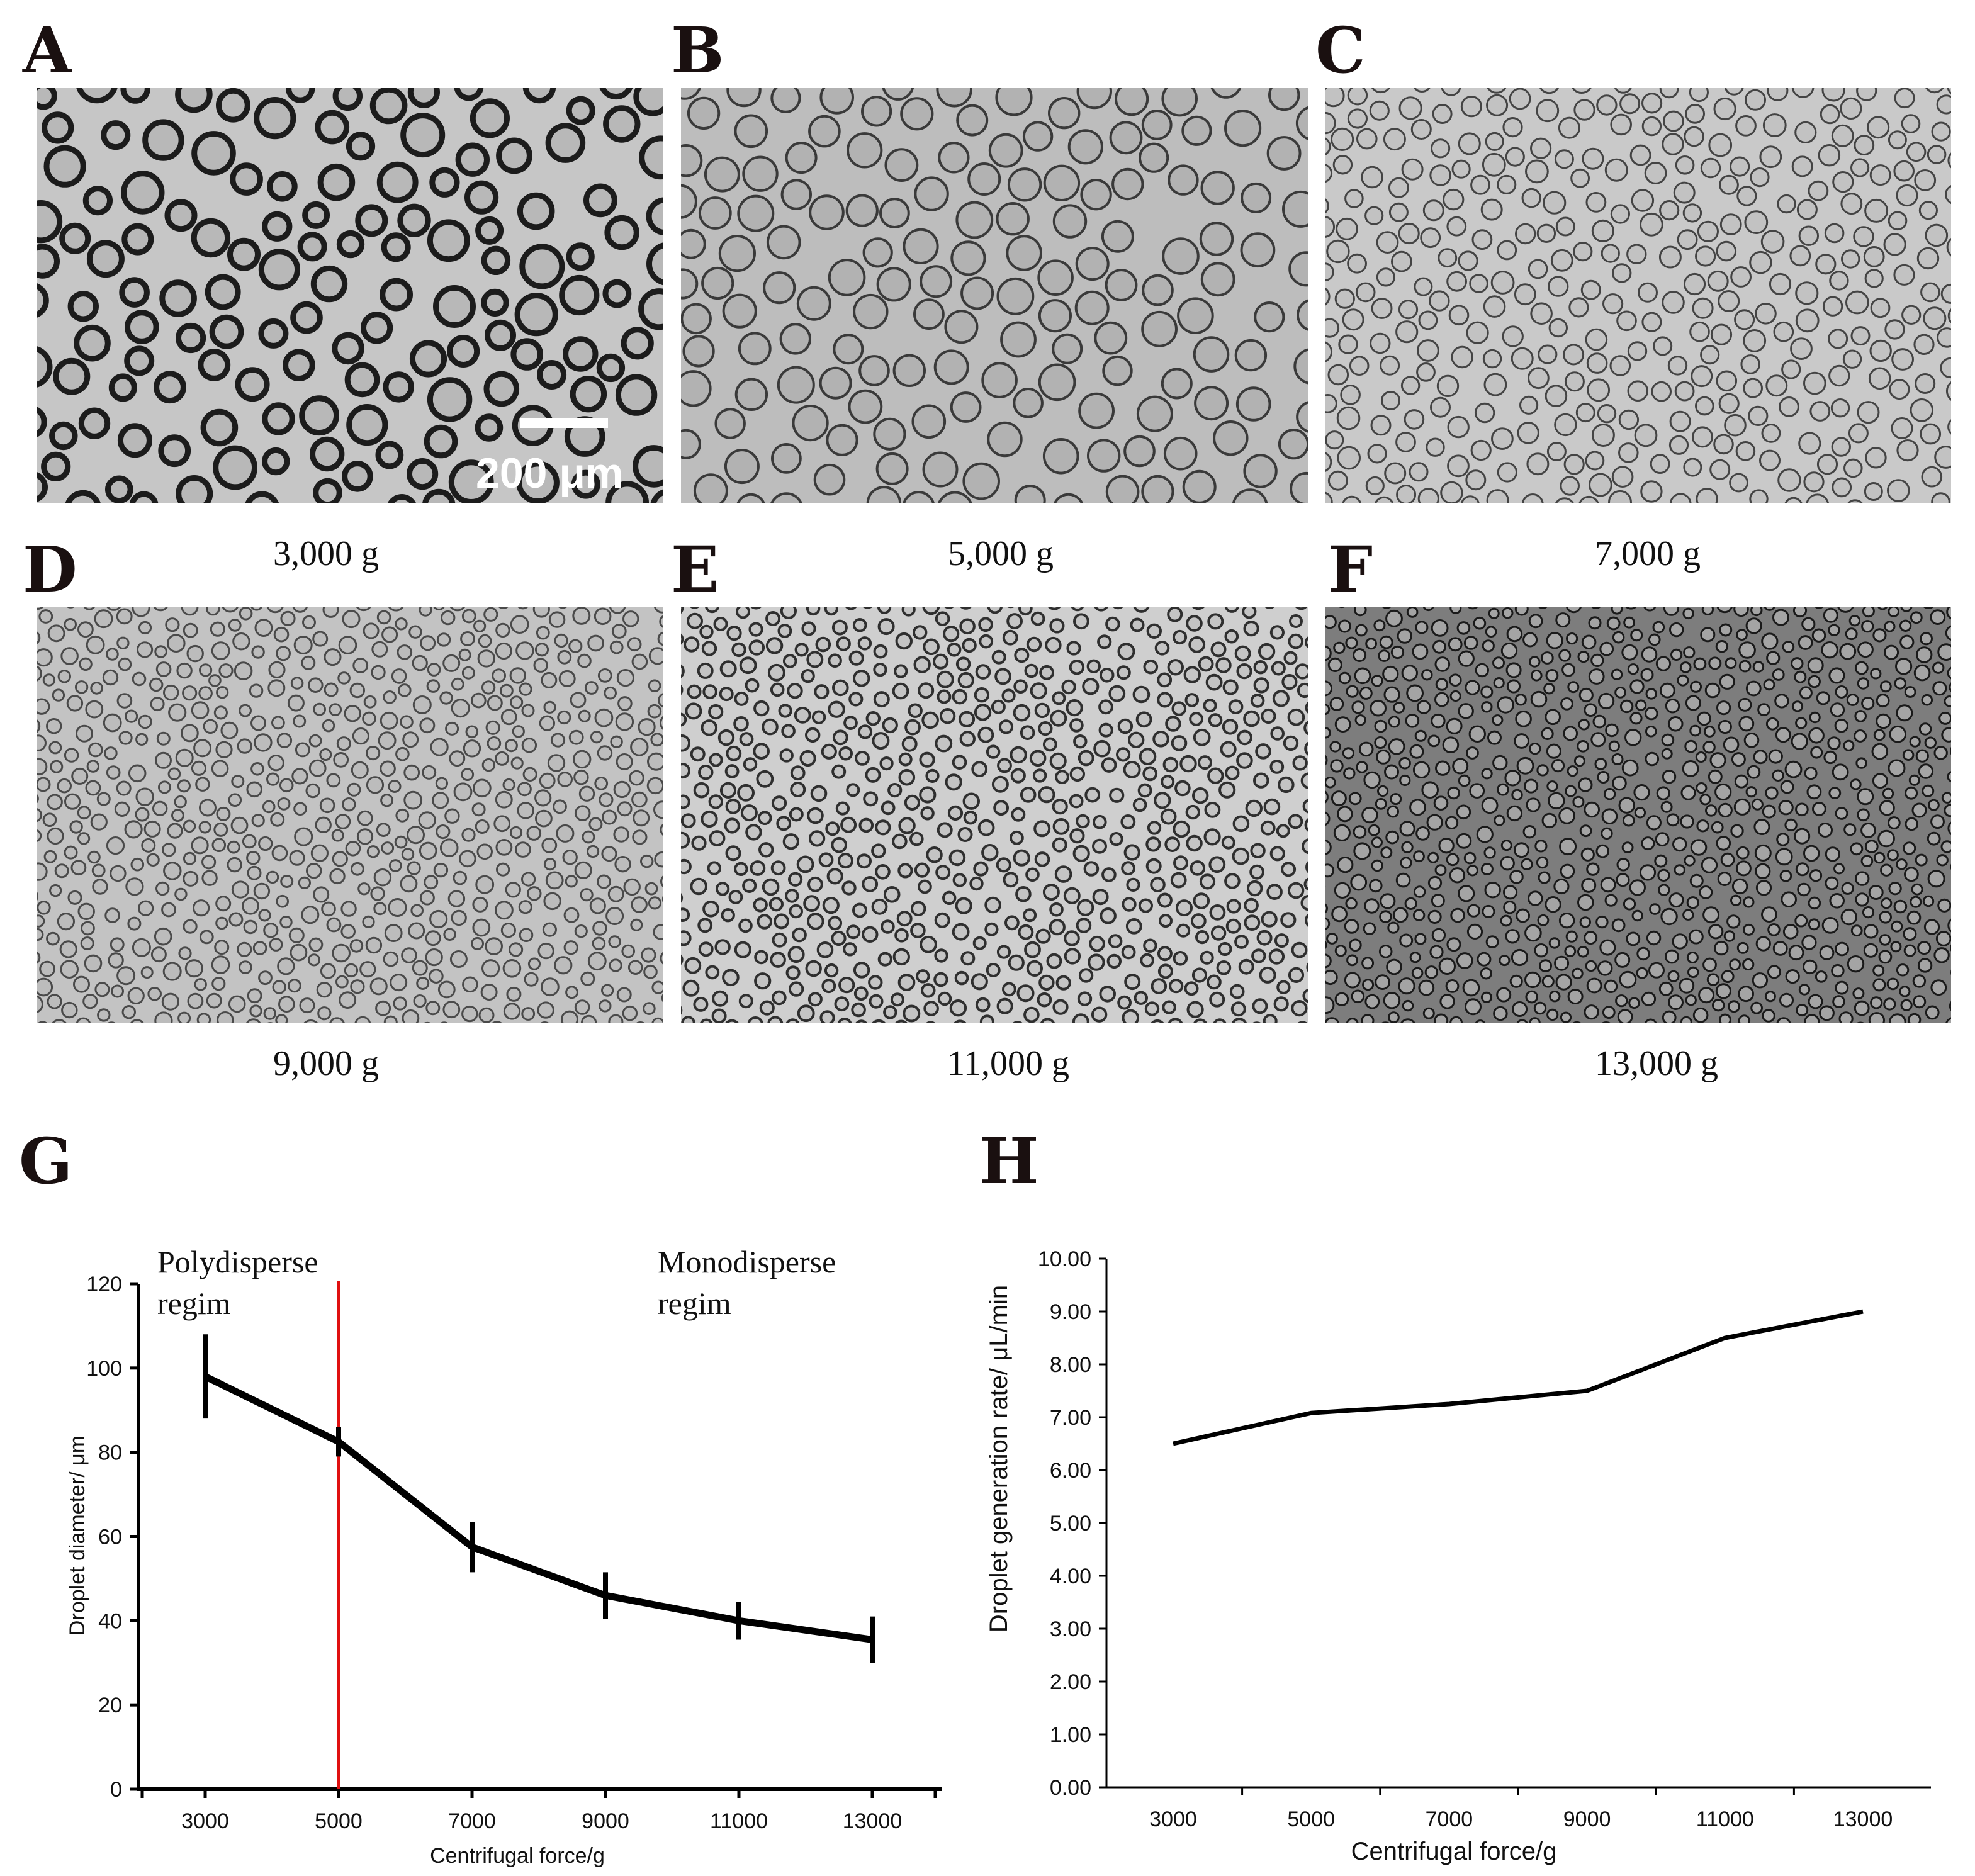 Image resolution: width=1975 pixels, height=1876 pixels. What do you see at coordinates (1070, 1682) in the screenshot?
I see `chart-h-ytick-label: 2.00` at bounding box center [1070, 1682].